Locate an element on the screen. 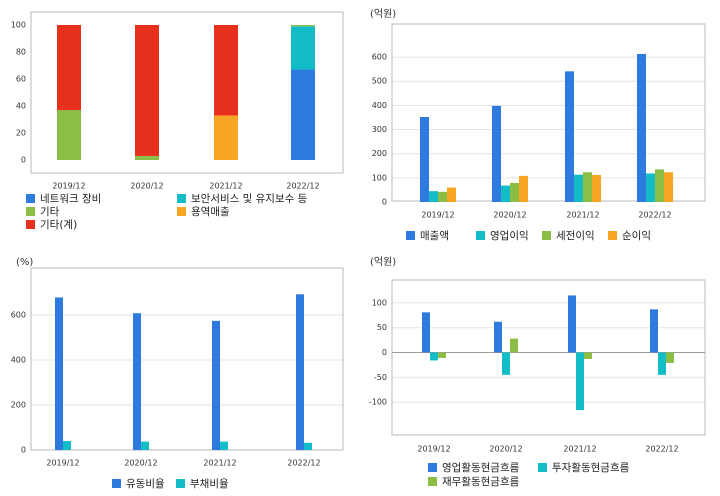 Image resolution: width=720 pixels, height=496 pixels. y-tick-label: 40 is located at coordinates (21, 106).